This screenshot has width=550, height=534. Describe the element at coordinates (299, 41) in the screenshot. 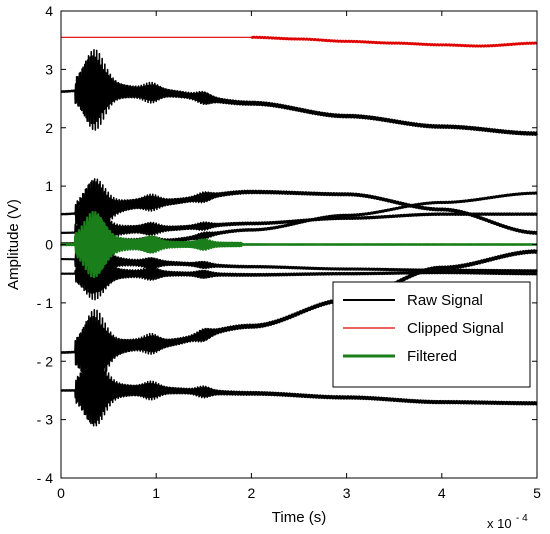

I see `series-line-clipped-signal` at that location.